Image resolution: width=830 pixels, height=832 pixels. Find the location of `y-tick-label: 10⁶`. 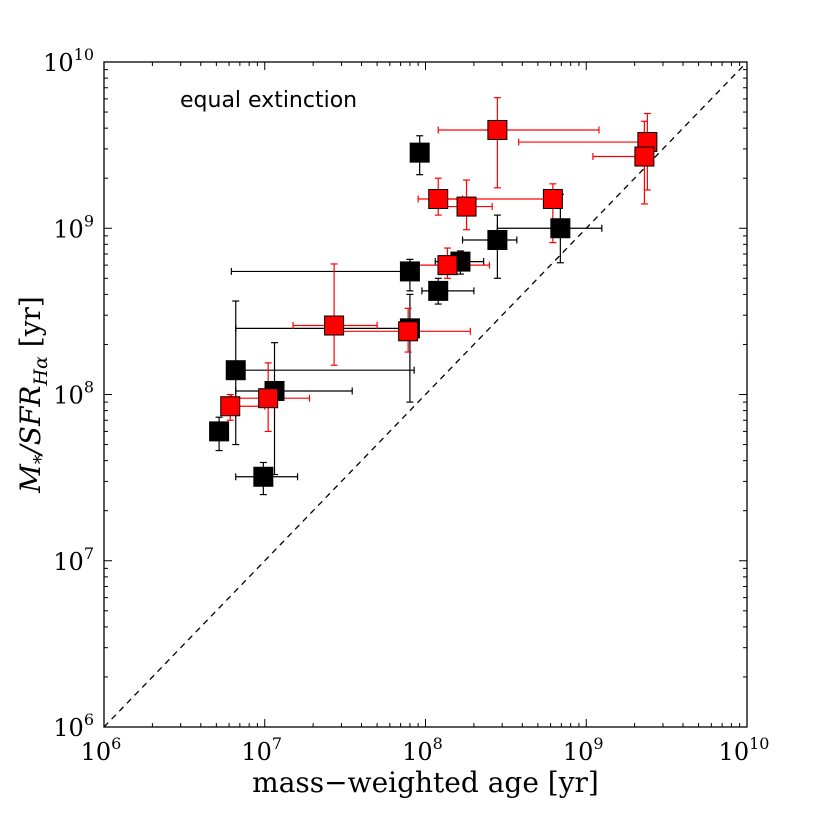

y-tick-label: 10⁶ is located at coordinates (73, 726).